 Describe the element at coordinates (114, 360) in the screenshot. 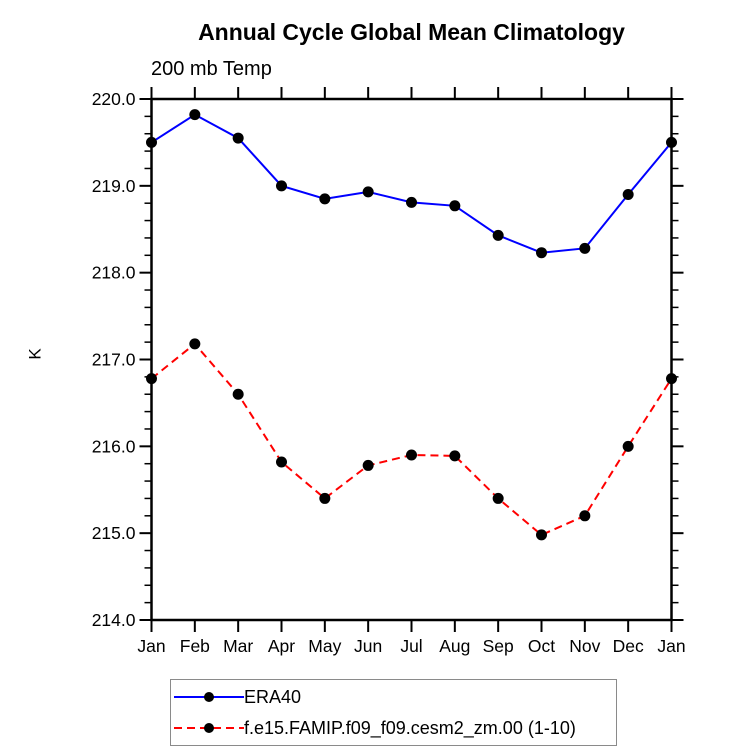

I see `y-tick-label: 217.0` at that location.